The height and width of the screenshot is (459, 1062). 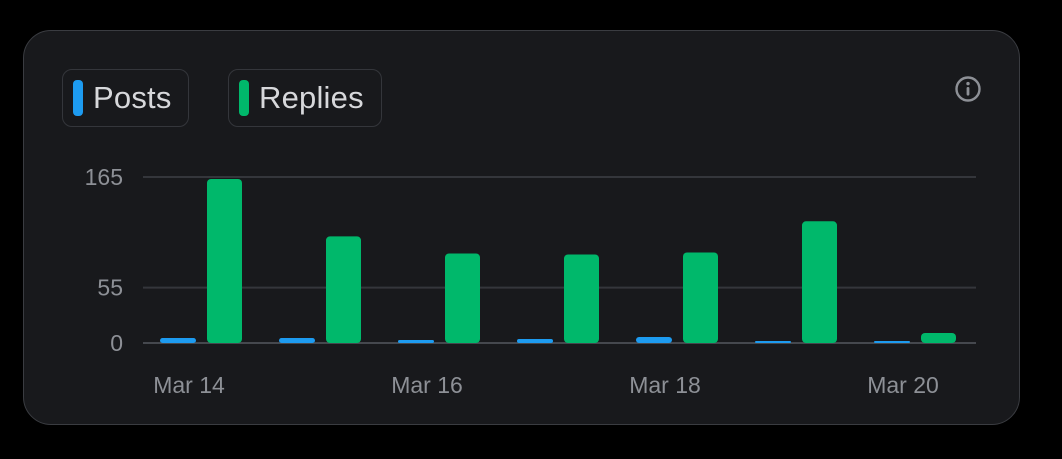 What do you see at coordinates (427, 385) in the screenshot?
I see `x-tick-label: Mar 16` at bounding box center [427, 385].